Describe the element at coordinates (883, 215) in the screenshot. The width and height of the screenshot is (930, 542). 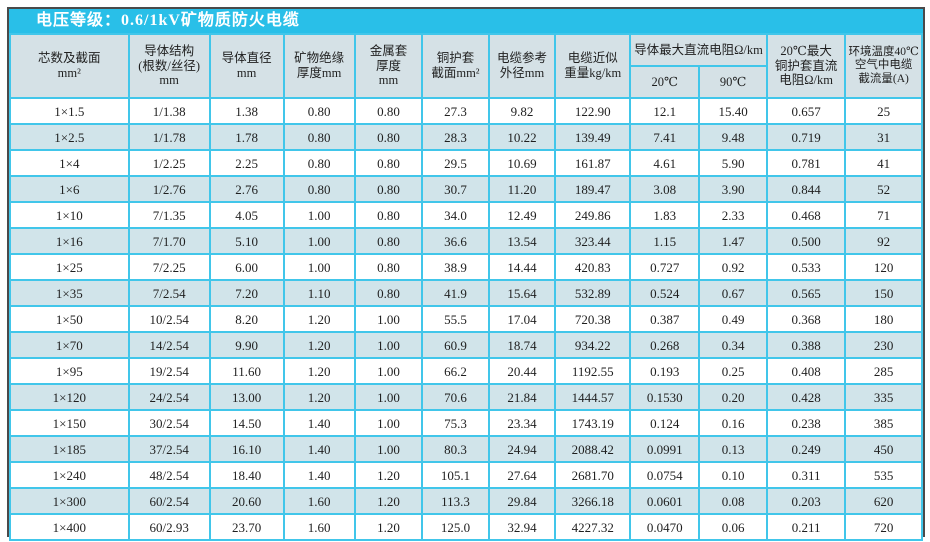
I see `table-cell: 71` at that location.